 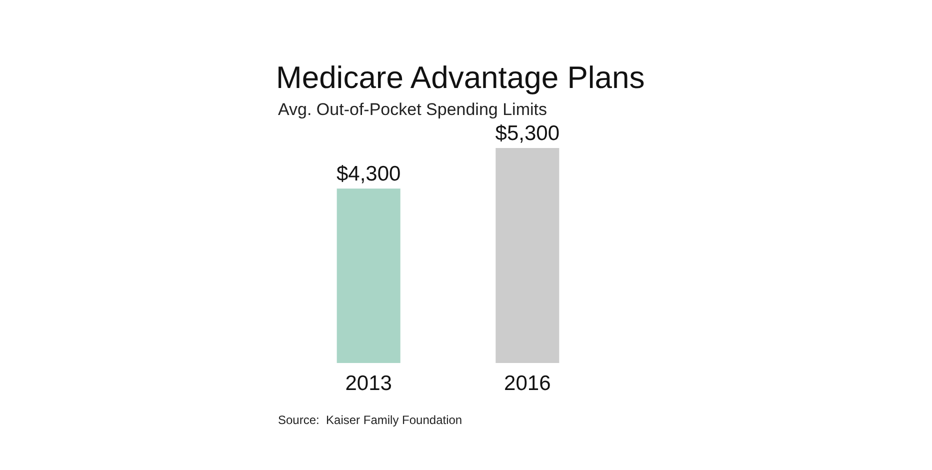 What do you see at coordinates (368, 383) in the screenshot?
I see `x-tick-label: 2013` at bounding box center [368, 383].